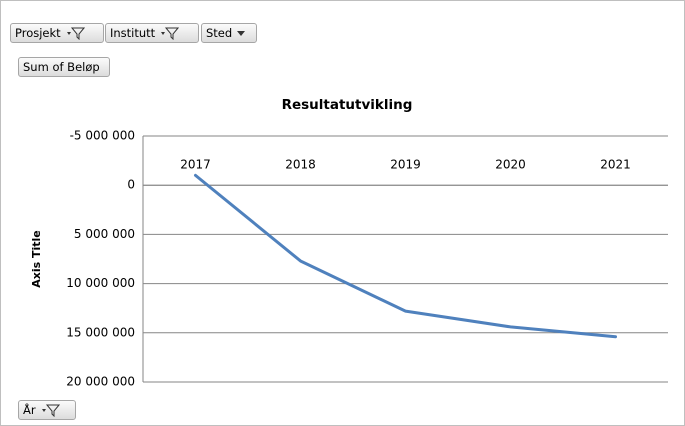 The width and height of the screenshot is (685, 426). I want to click on dropdown-icon, so click(241, 33).